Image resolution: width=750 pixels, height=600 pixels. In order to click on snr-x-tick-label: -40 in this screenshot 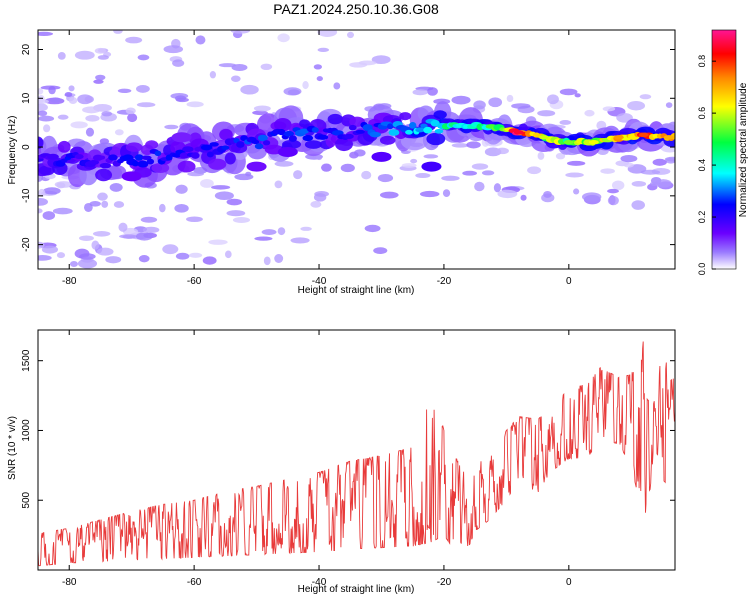, I will do `click(319, 582)`.